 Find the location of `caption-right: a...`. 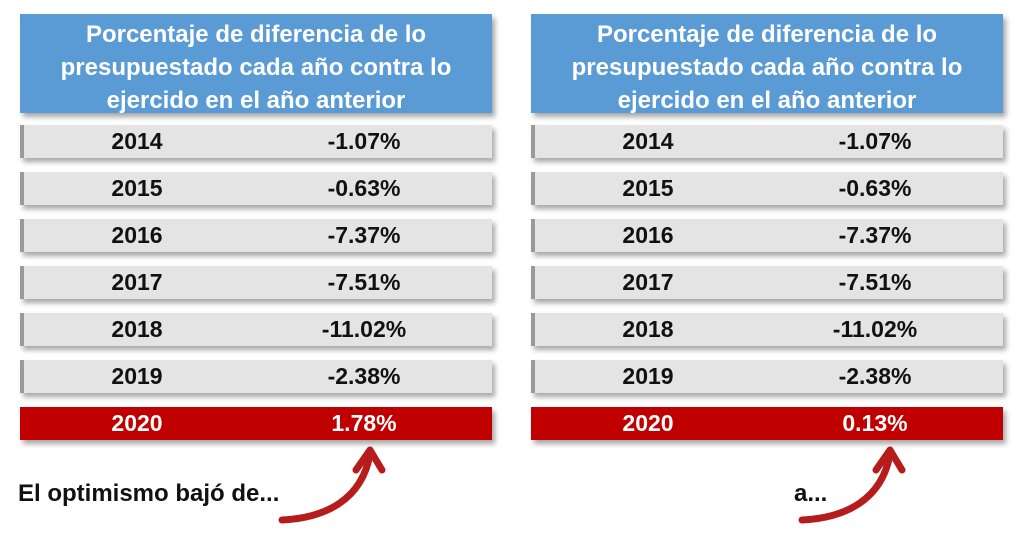

caption-right: a... is located at coordinates (811, 493).